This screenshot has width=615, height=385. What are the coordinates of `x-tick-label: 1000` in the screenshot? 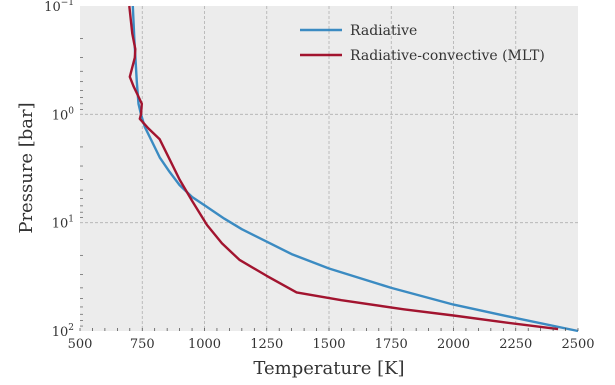 It's located at (204, 344).